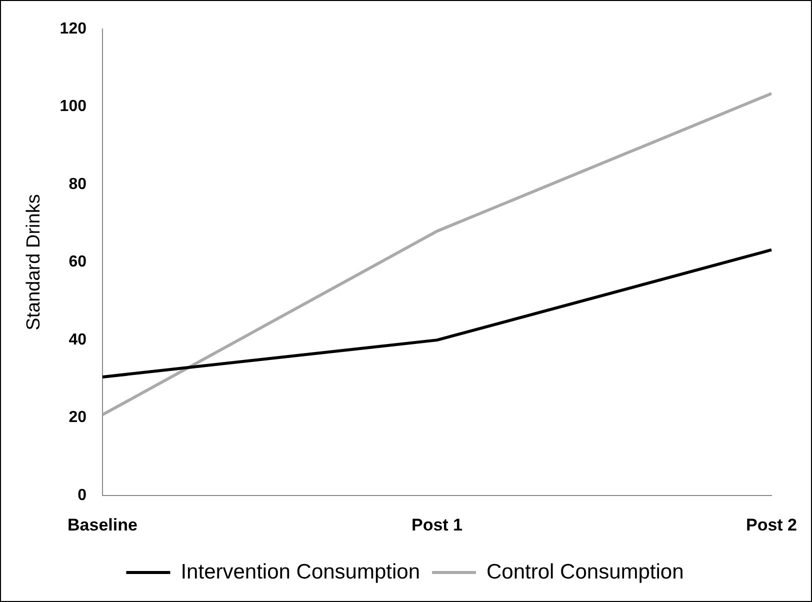  What do you see at coordinates (77, 339) in the screenshot?
I see `y-tick-label: 40` at bounding box center [77, 339].